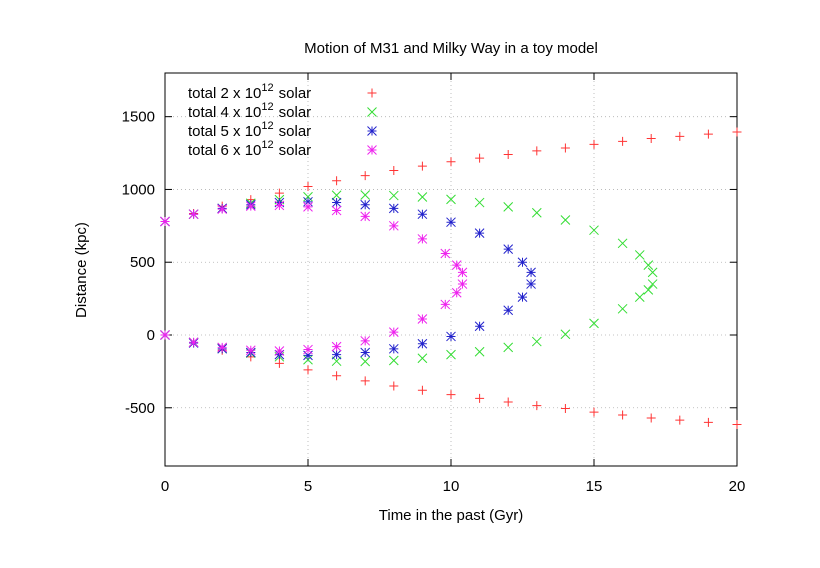 The height and width of the screenshot is (568, 820). What do you see at coordinates (138, 117) in the screenshot?
I see `y-tick-label: 1500` at bounding box center [138, 117].